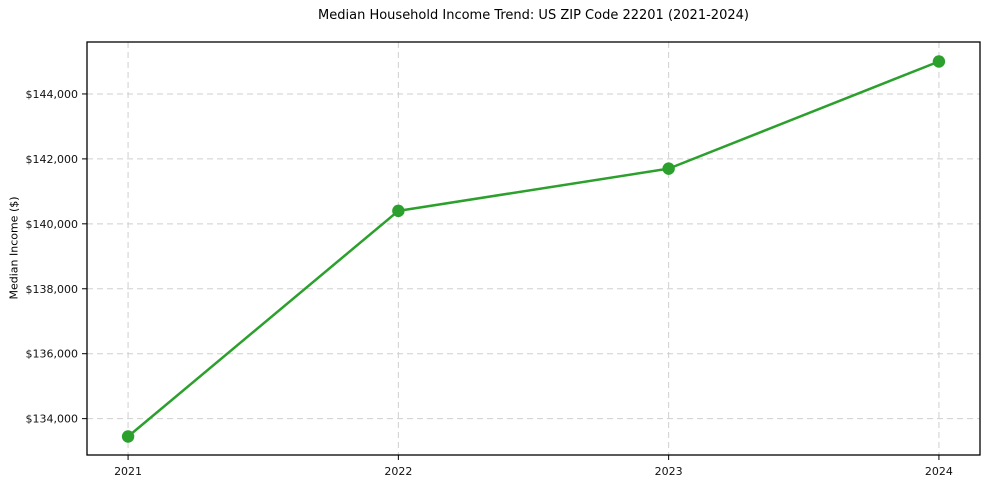 The width and height of the screenshot is (989, 490). What do you see at coordinates (52, 94) in the screenshot?
I see `y-tick-label: $144,000` at bounding box center [52, 94].